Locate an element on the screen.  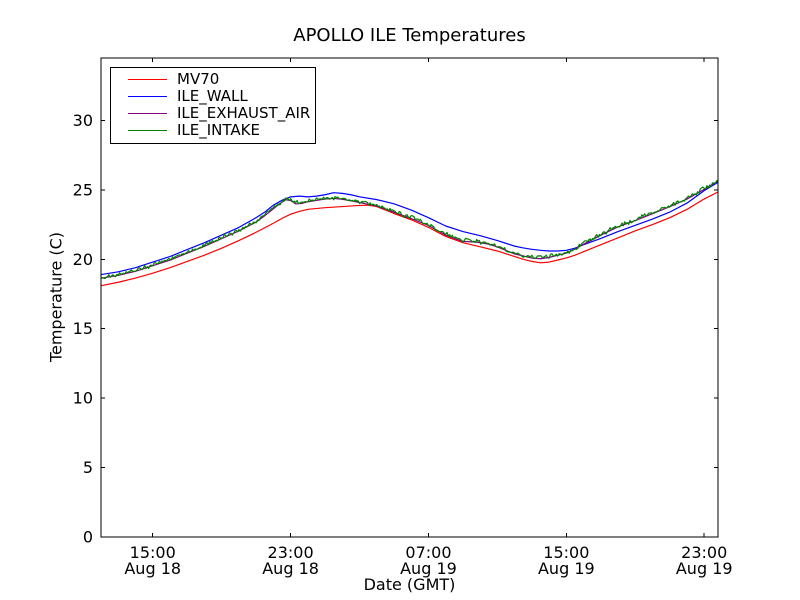
y-tick-label: 30 is located at coordinates (83, 120).